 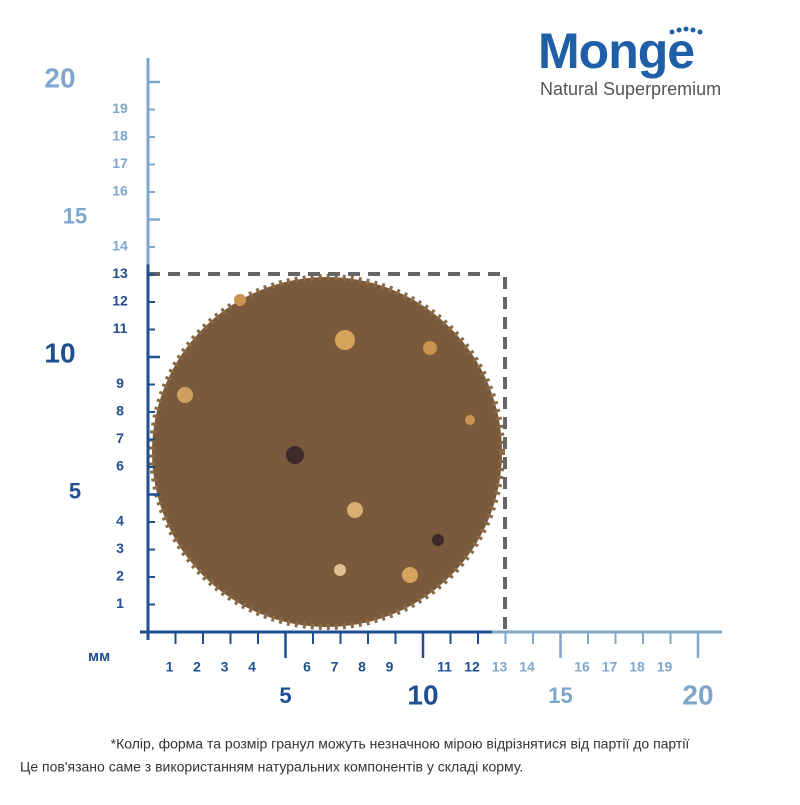 I want to click on y-tick-label: 12, so click(x=120, y=301).